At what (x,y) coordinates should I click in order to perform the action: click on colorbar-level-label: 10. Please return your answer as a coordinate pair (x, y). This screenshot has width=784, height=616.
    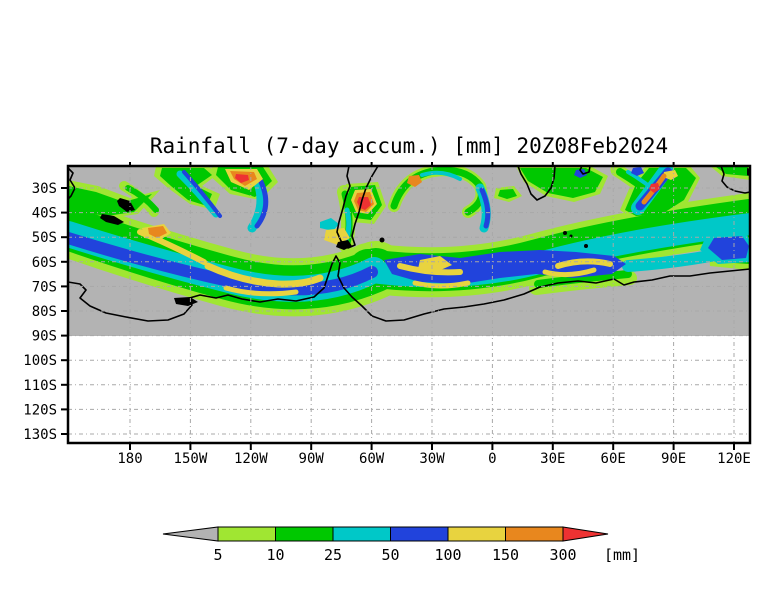
    Looking at the image, I should click on (275, 555).